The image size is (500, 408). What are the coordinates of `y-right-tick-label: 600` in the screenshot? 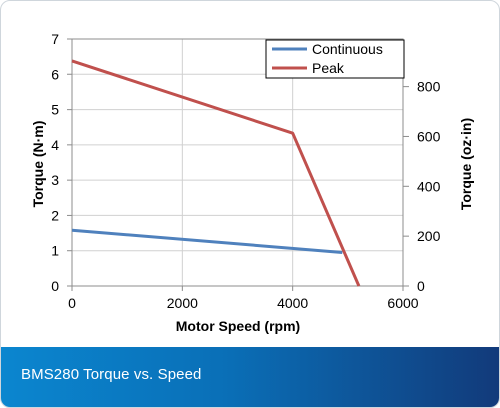 It's located at (429, 136).